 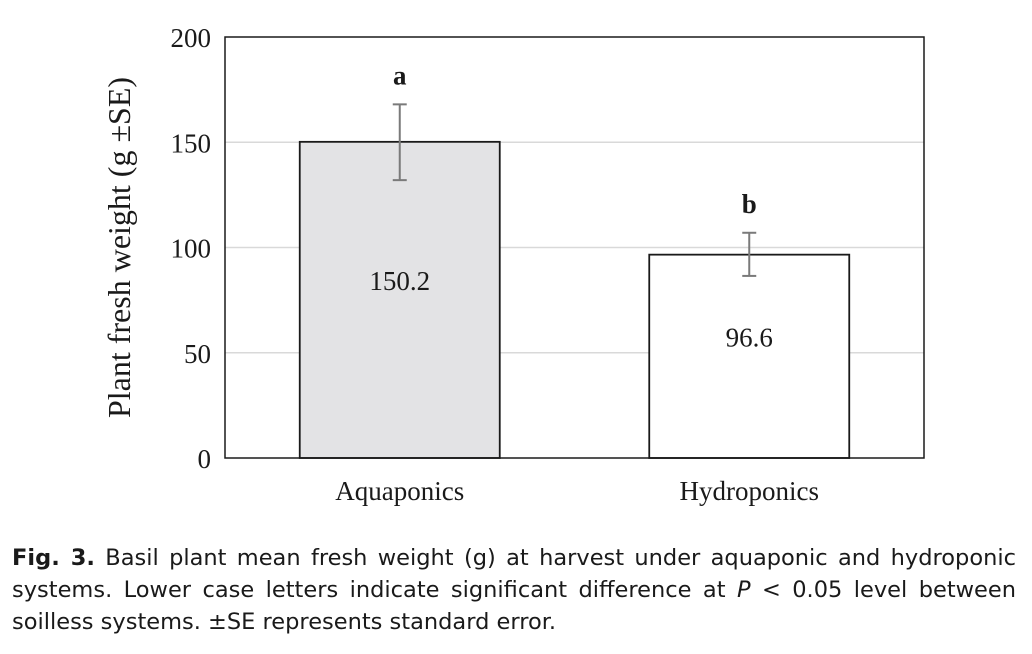 What do you see at coordinates (197, 354) in the screenshot?
I see `y-tick-label: 50` at bounding box center [197, 354].